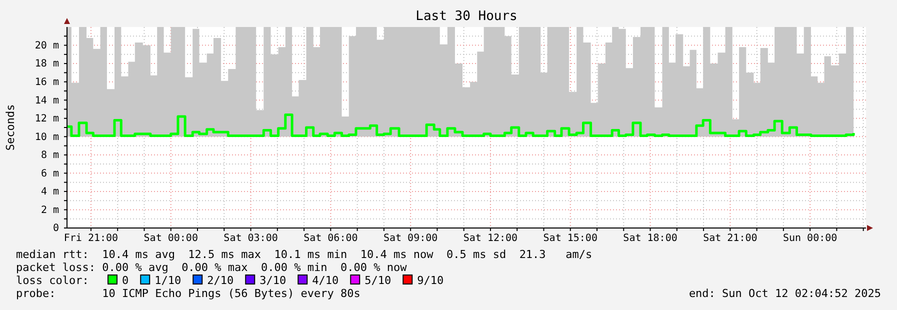 The width and height of the screenshot is (897, 310). I want to click on y-tick-label: 8 m, so click(49, 156).